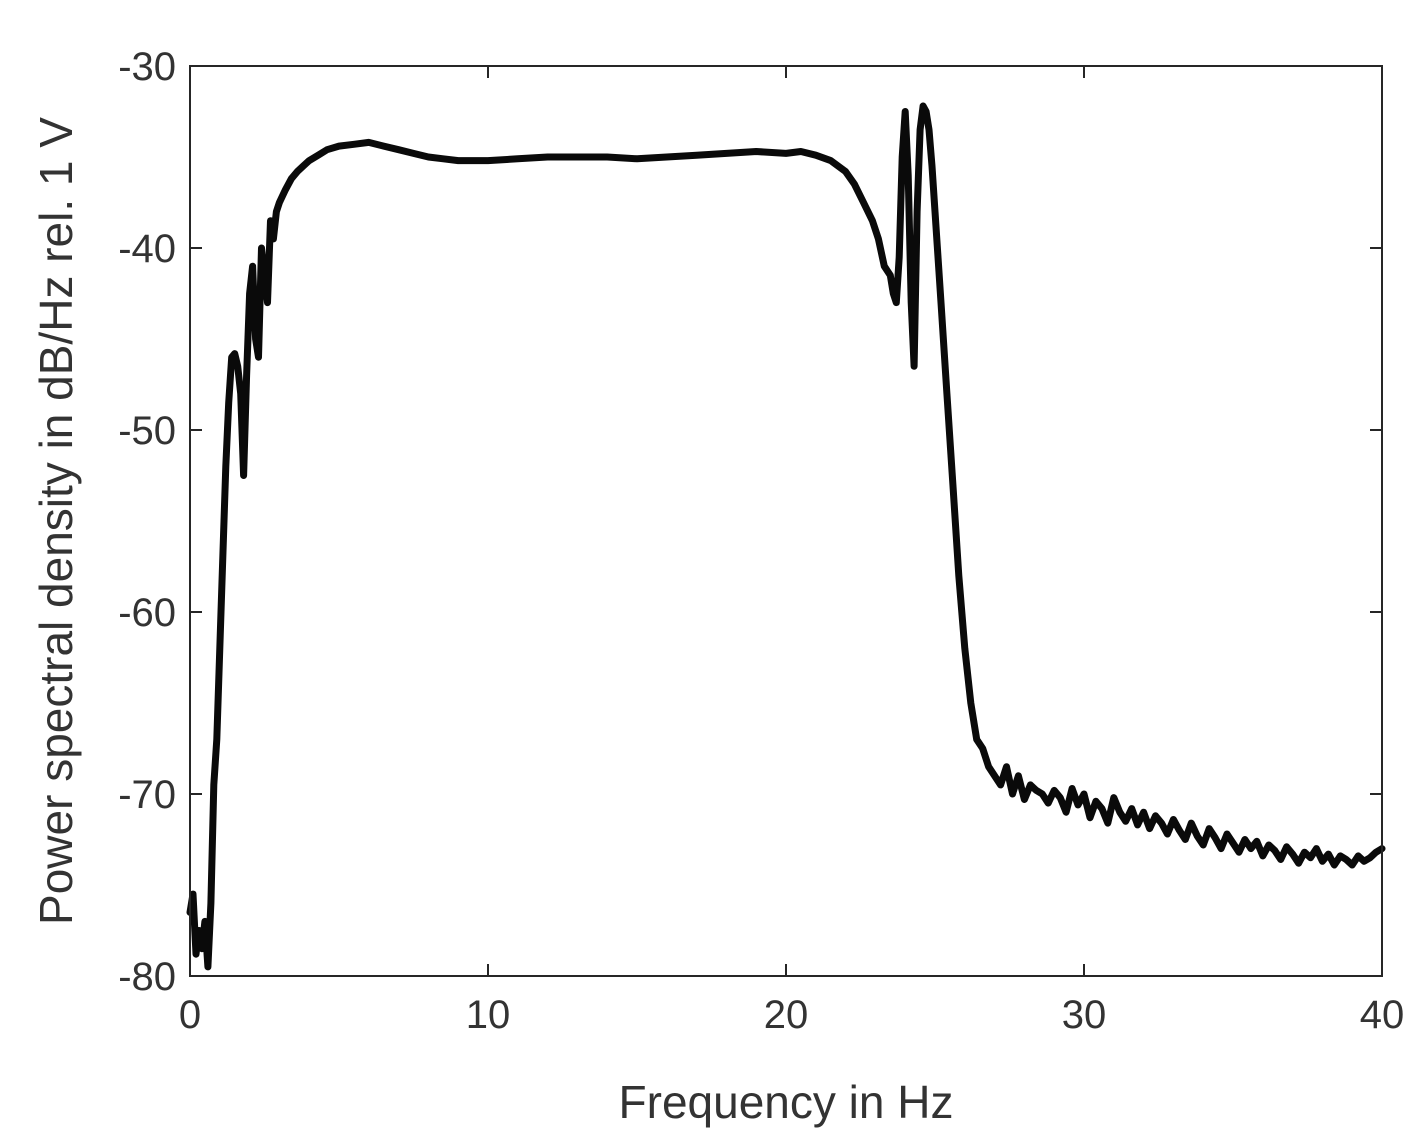 This screenshot has width=1424, height=1146. What do you see at coordinates (56, 521) in the screenshot?
I see `y-axis-label: Power spectral density in dB/Hz rel. 1 V` at bounding box center [56, 521].